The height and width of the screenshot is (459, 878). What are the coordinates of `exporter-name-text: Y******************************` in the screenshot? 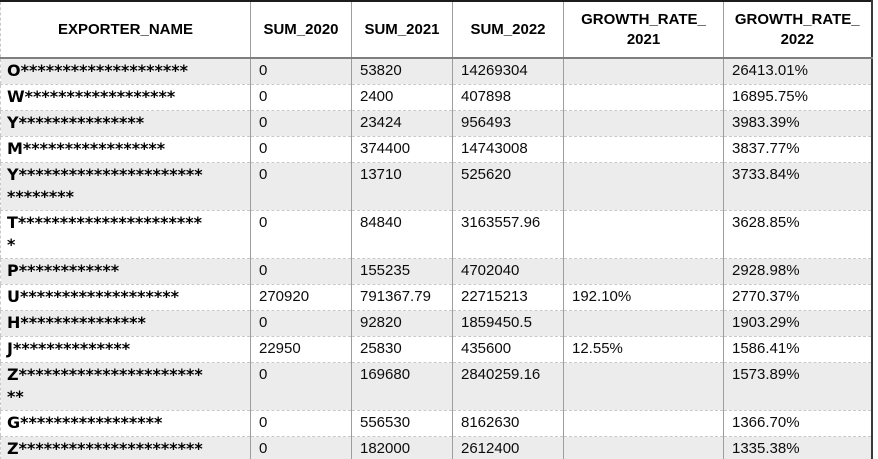 It's located at (105, 185).